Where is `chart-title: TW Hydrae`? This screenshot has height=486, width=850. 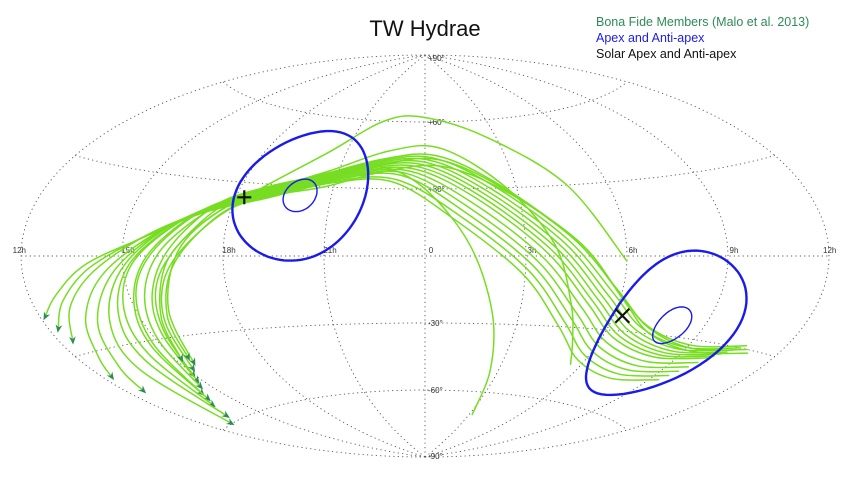 chart-title: TW Hydrae is located at coordinates (424, 28).